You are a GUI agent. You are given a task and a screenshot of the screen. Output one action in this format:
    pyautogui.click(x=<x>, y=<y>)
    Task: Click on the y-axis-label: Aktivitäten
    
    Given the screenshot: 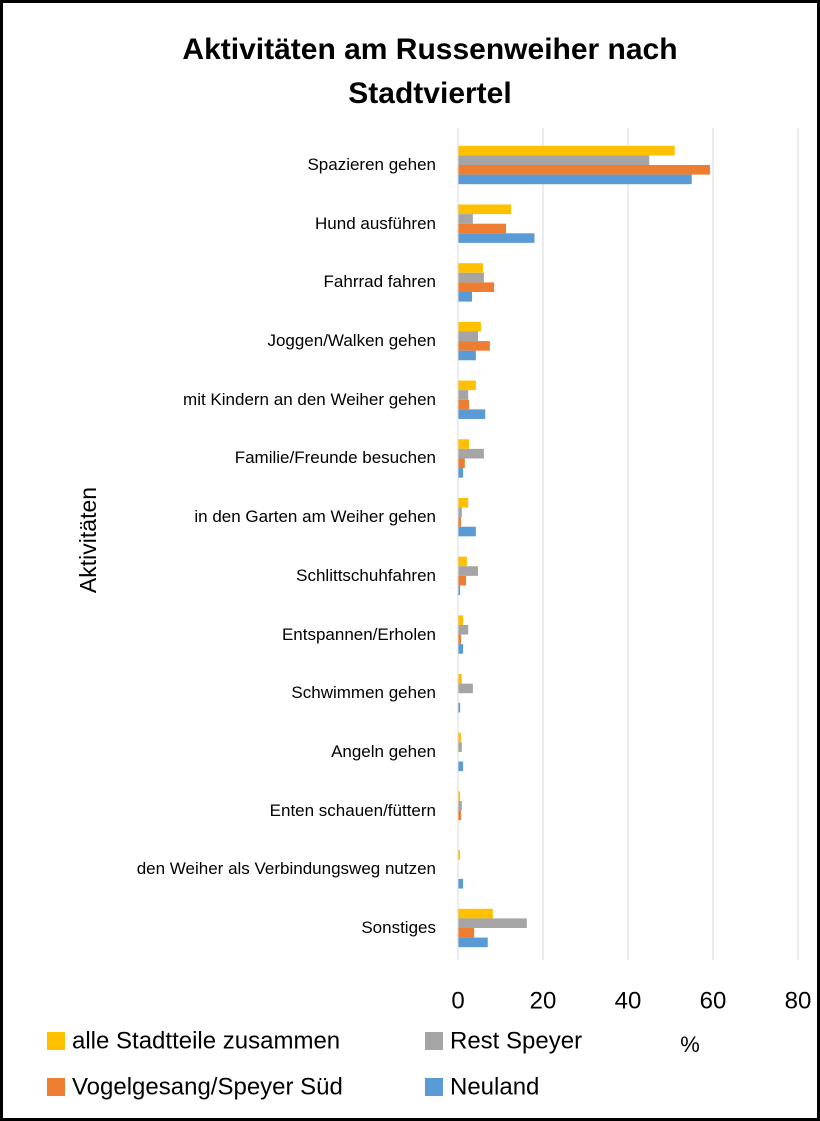 What is the action you would take?
    pyautogui.click(x=88, y=540)
    